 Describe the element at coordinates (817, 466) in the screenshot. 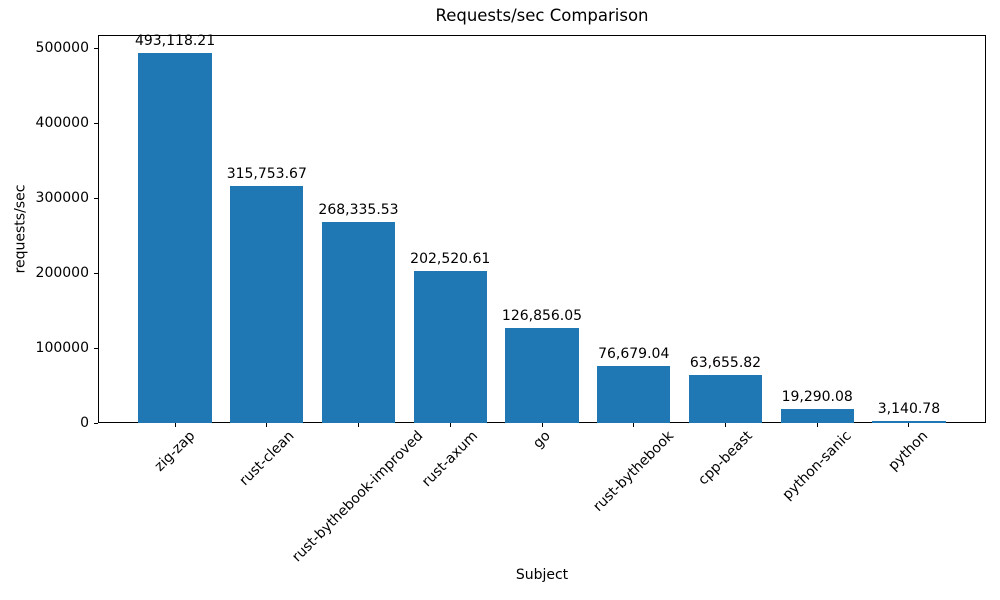

I see `x-tick-label: python-sanic` at that location.